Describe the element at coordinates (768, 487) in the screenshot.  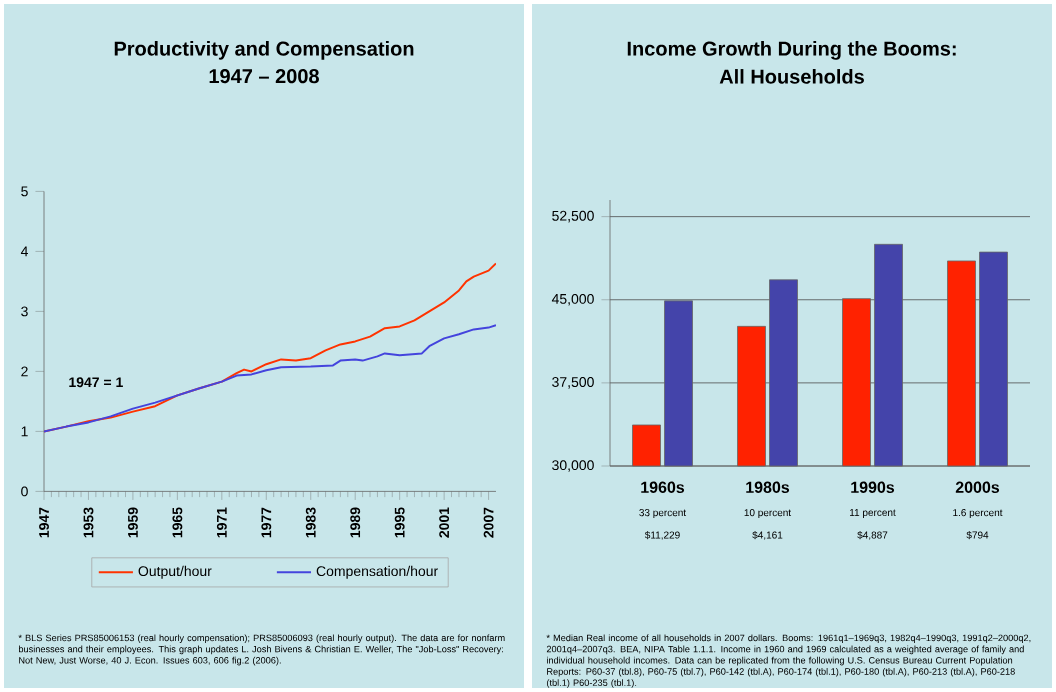
I see `x-tick-label: 1980s` at that location.